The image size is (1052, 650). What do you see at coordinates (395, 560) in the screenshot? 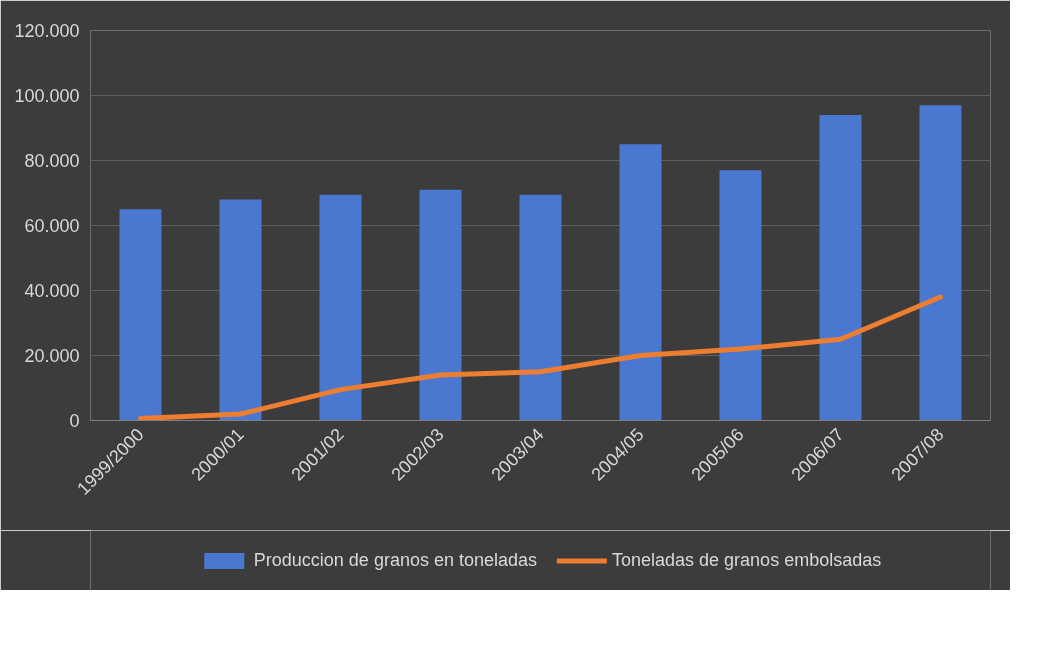
I see `legend-label: Produccion de granos en toneladas` at bounding box center [395, 560].